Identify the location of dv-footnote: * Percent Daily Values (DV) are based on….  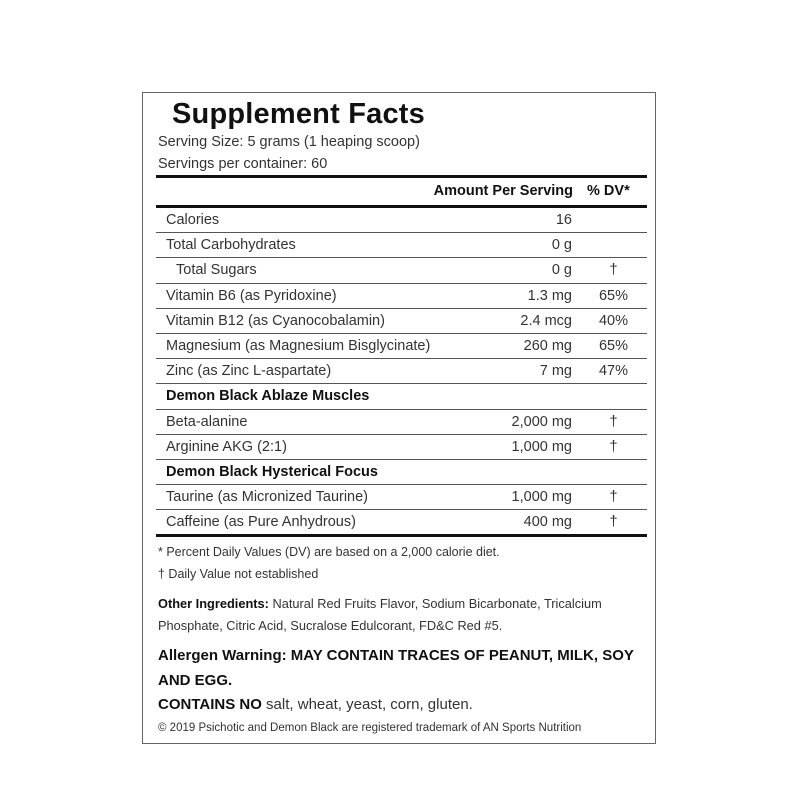
(329, 552).